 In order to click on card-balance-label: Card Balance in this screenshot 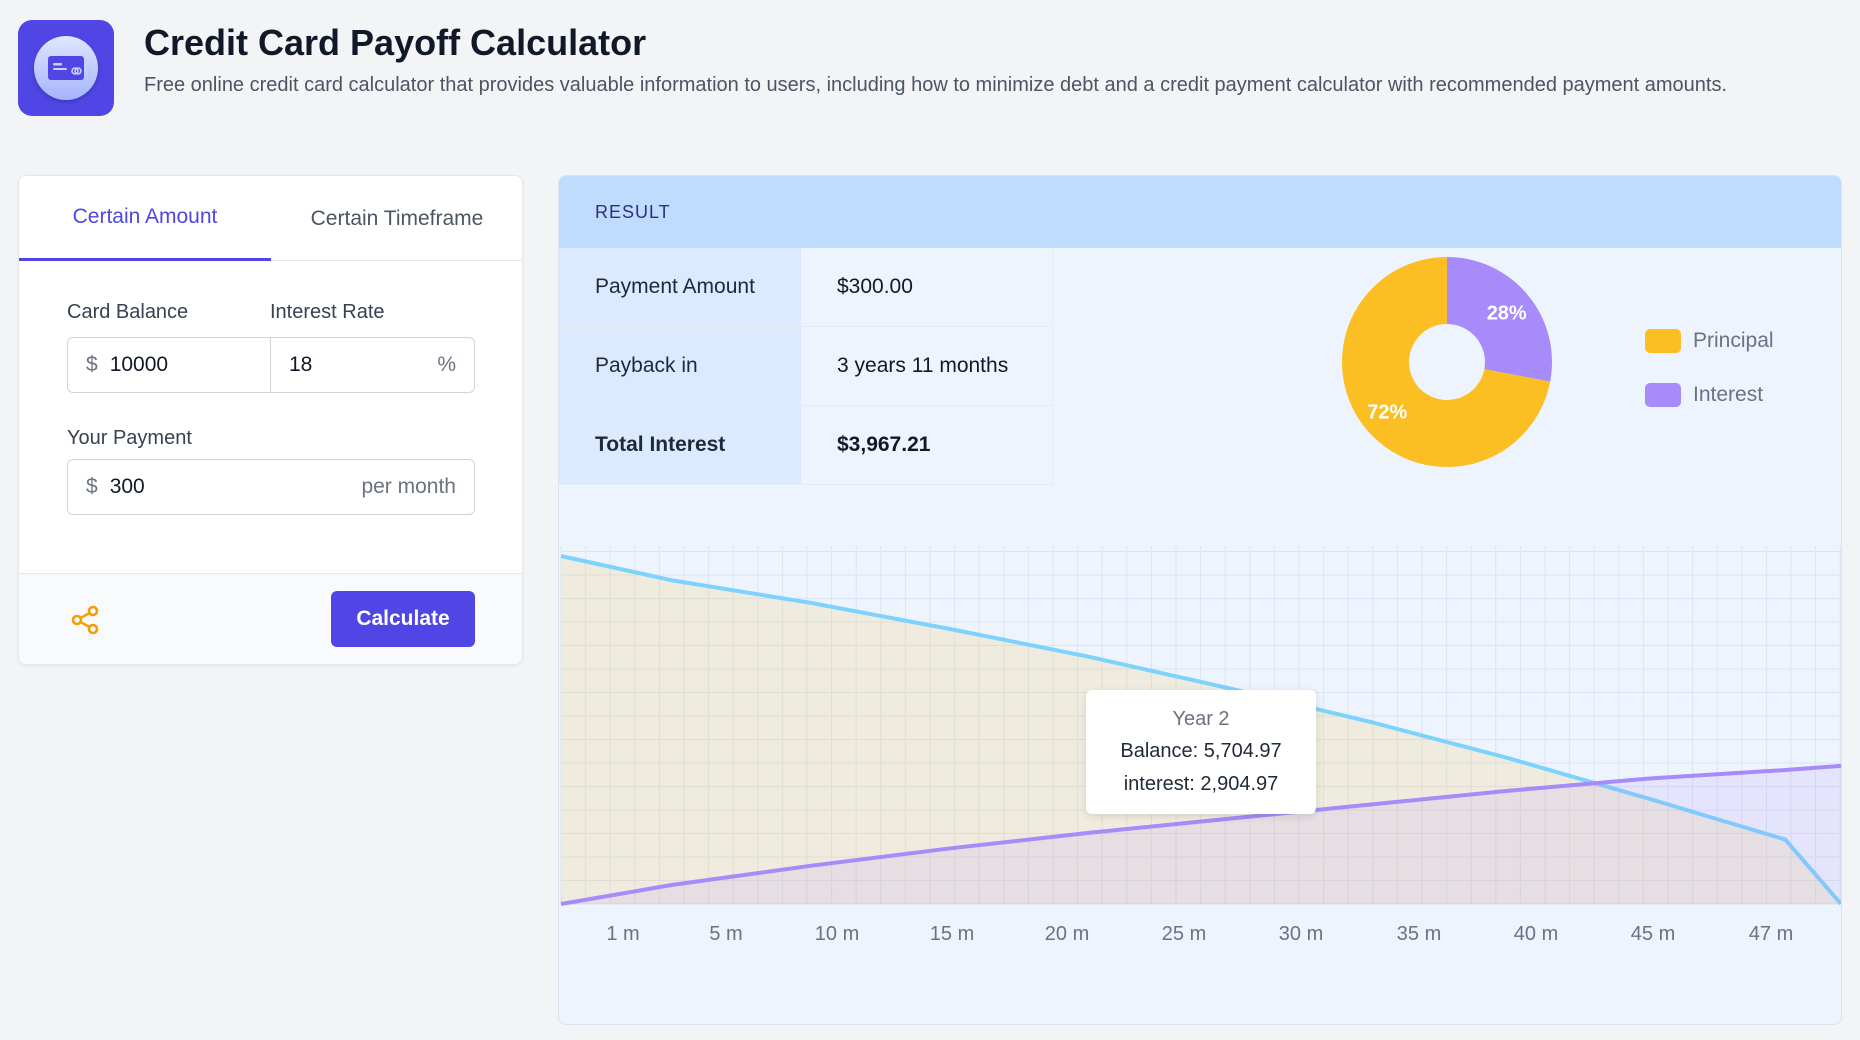, I will do `click(128, 312)`.